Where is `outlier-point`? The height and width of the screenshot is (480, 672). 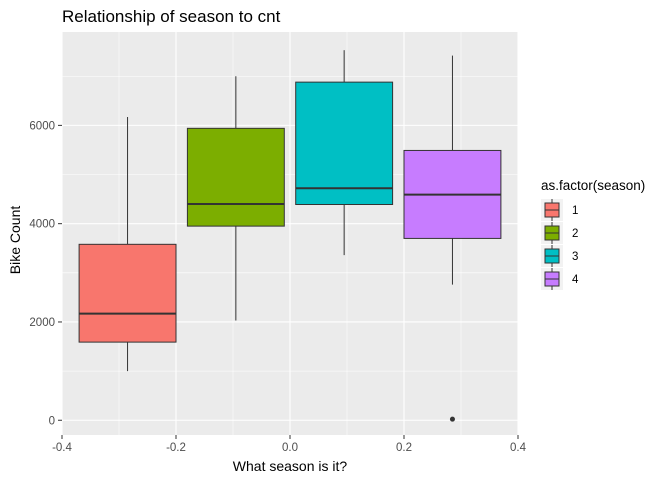 outlier-point is located at coordinates (452, 419).